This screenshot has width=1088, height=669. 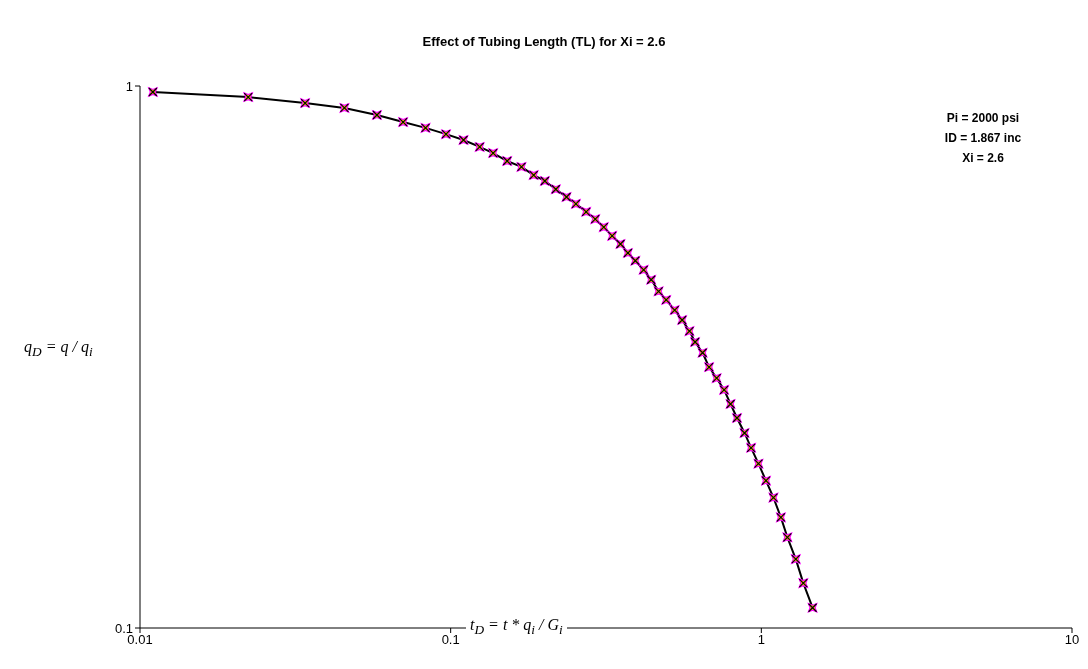 What do you see at coordinates (140, 640) in the screenshot?
I see `x-tick-label: 0.01` at bounding box center [140, 640].